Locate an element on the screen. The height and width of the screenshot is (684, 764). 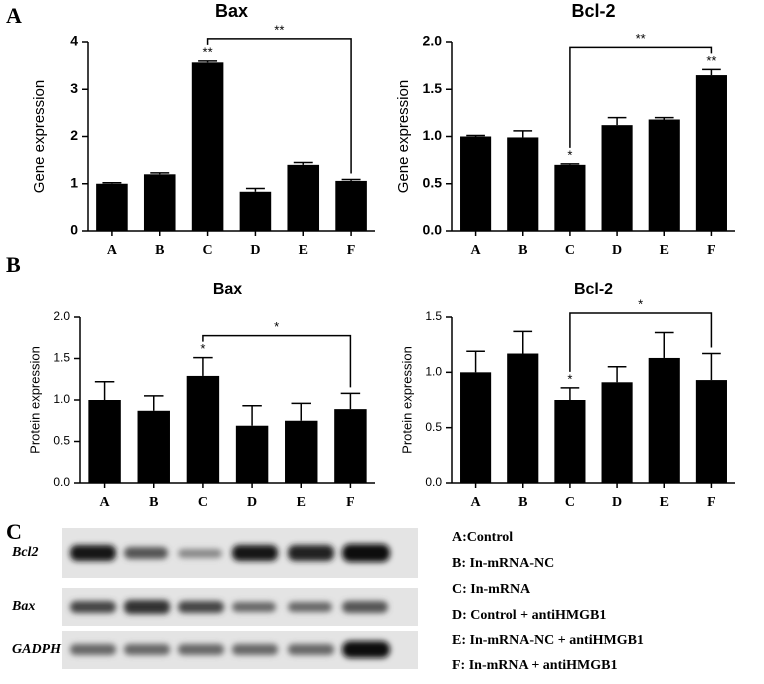
y-tick-label: 3 is located at coordinates (74, 88).